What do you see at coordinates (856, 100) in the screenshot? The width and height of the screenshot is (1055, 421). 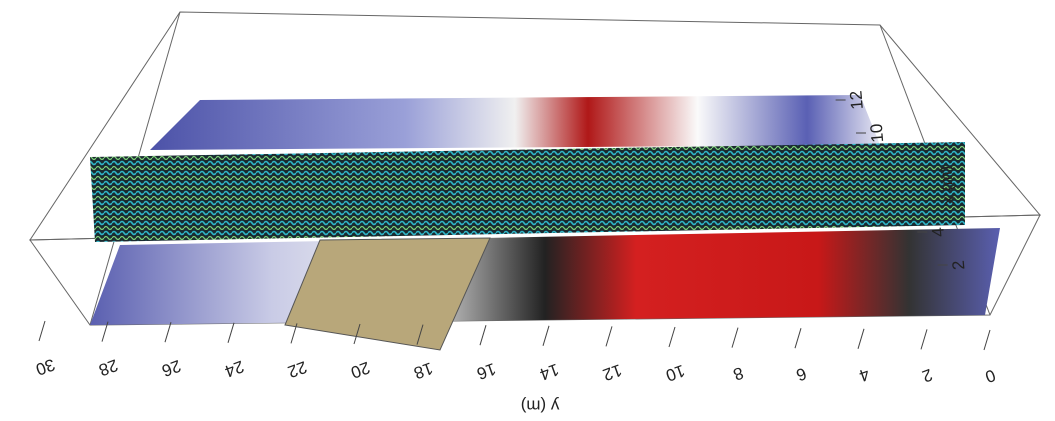 I see `x-tick-label: 12` at bounding box center [856, 100].